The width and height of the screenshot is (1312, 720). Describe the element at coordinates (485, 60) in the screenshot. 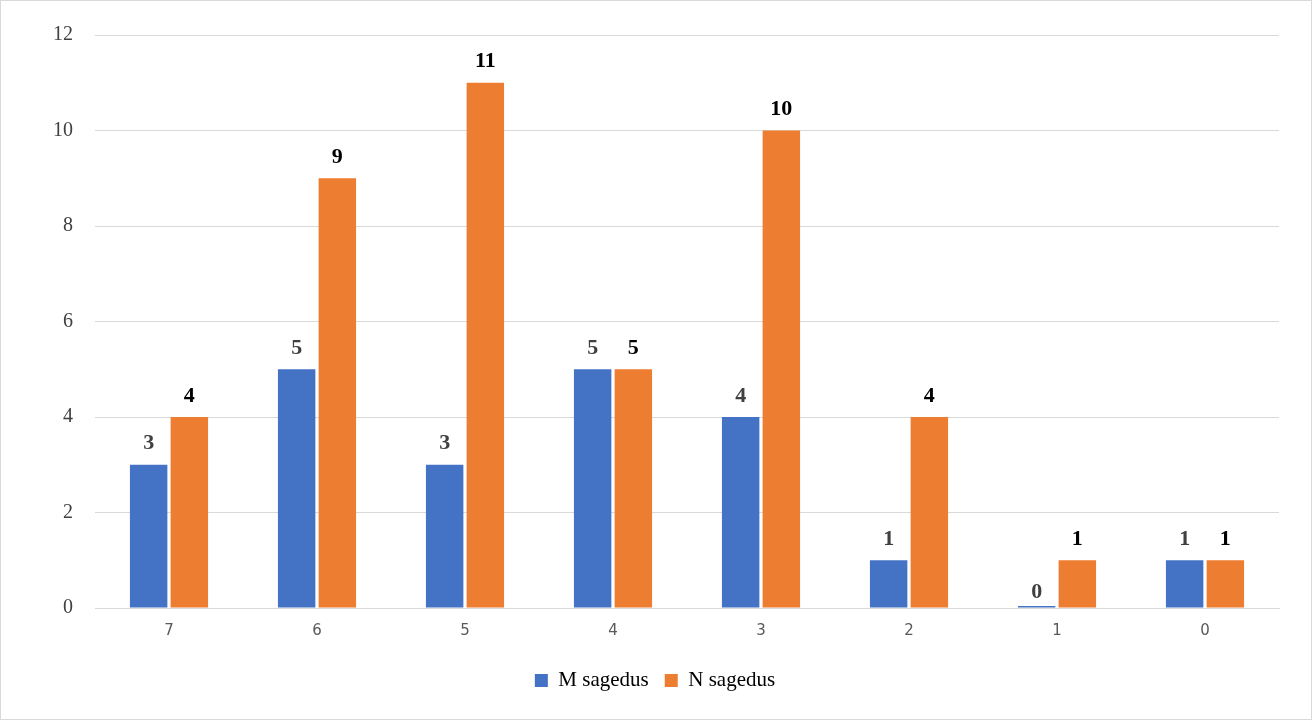

I see `data-label: 11` at that location.